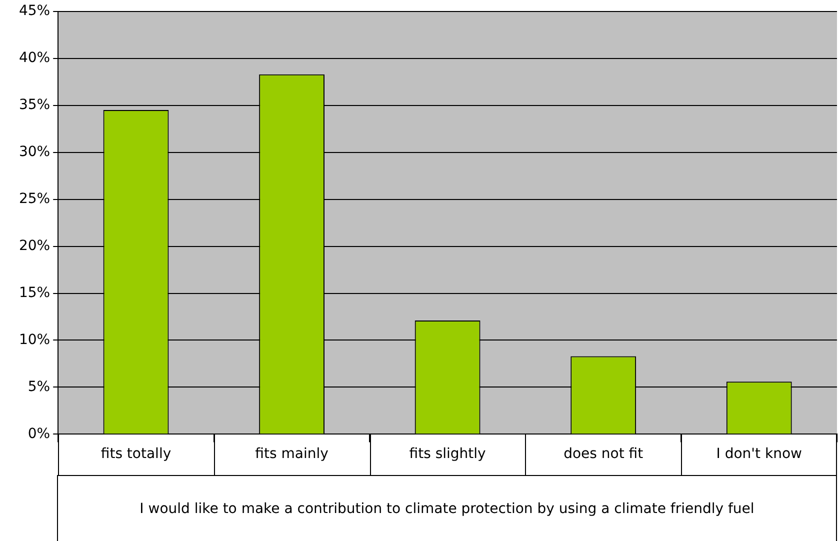  Describe the element at coordinates (604, 454) in the screenshot. I see `x-tick-label: does not fit` at that location.